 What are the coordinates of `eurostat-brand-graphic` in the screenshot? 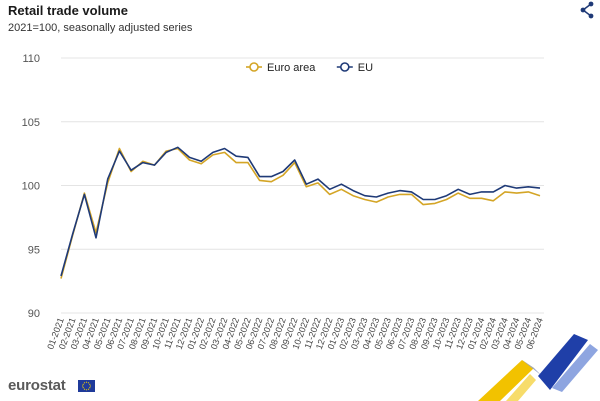 It's located at (538, 367).